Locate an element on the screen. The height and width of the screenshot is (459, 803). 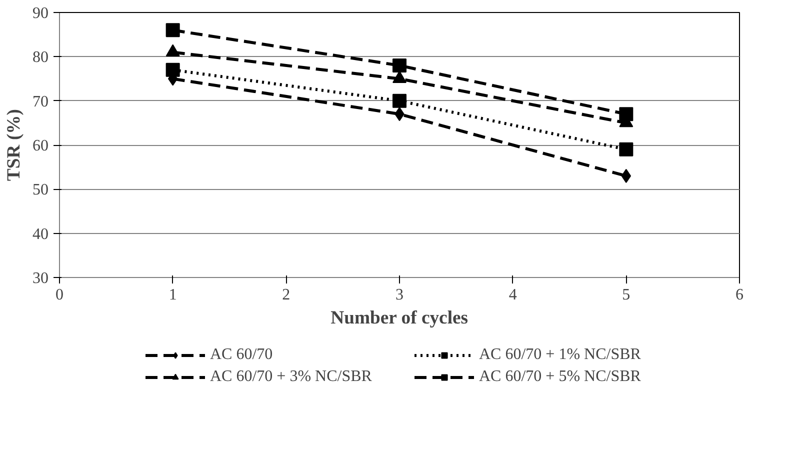
legend-label: AC 60/70 + 1% NC/SBR is located at coordinates (560, 355).